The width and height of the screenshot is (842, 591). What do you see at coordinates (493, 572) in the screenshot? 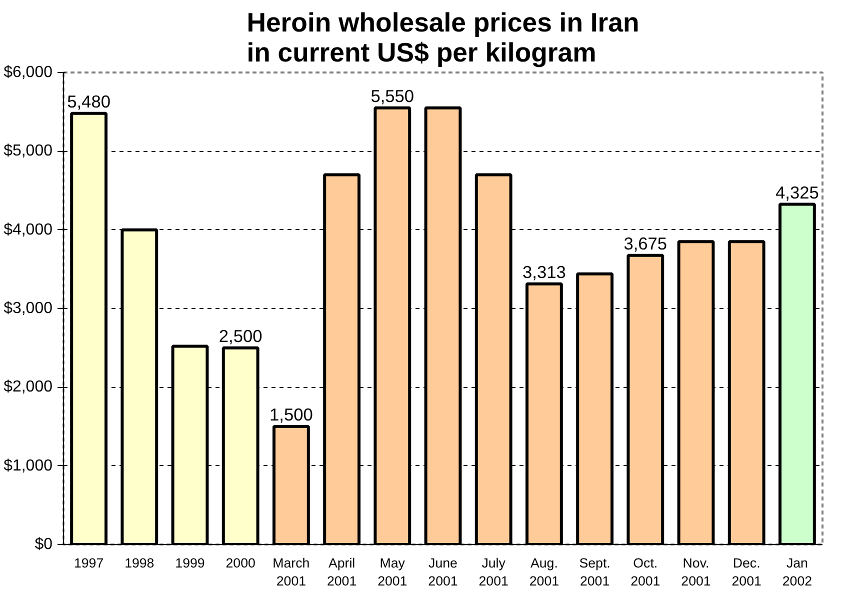
I see `x-tick-label: July 2001` at bounding box center [493, 572].